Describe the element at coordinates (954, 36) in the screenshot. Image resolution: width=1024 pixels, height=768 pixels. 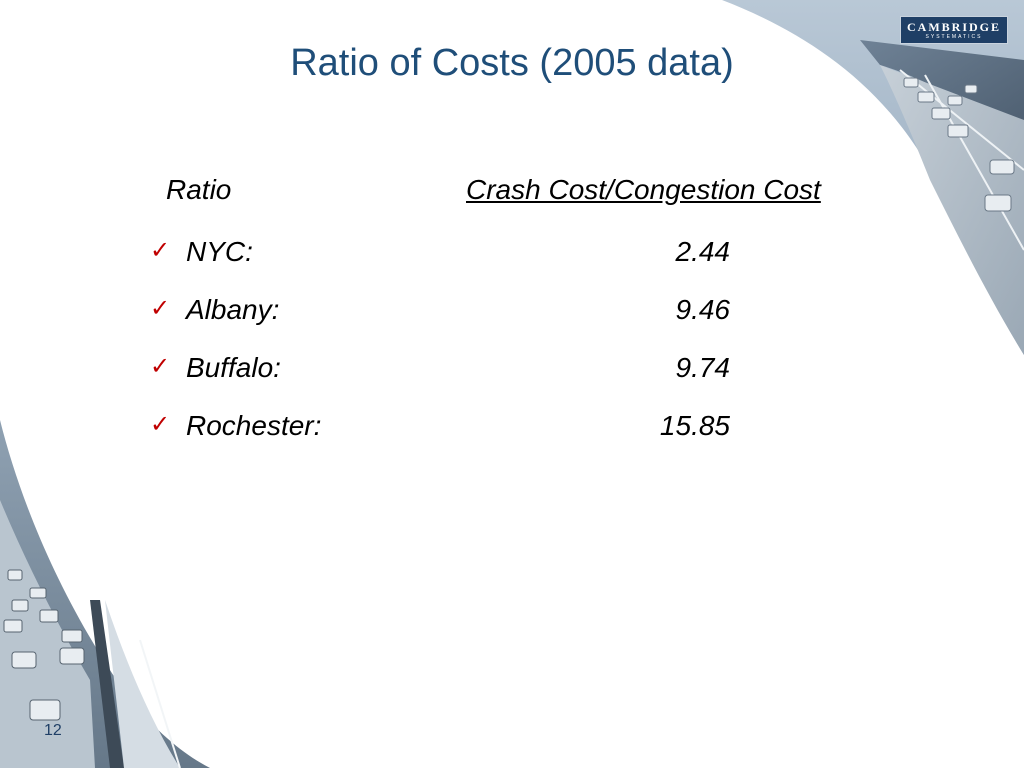
I see `logo-tagline: SYSTEMATICS` at that location.